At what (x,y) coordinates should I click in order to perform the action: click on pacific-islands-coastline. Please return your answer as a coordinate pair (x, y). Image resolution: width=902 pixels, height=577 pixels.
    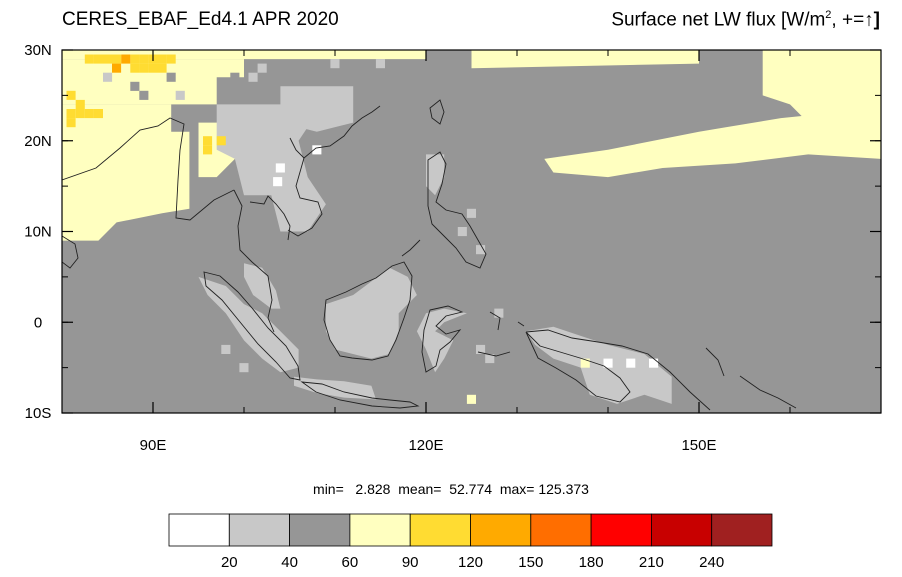
    Looking at the image, I should click on (637, 360).